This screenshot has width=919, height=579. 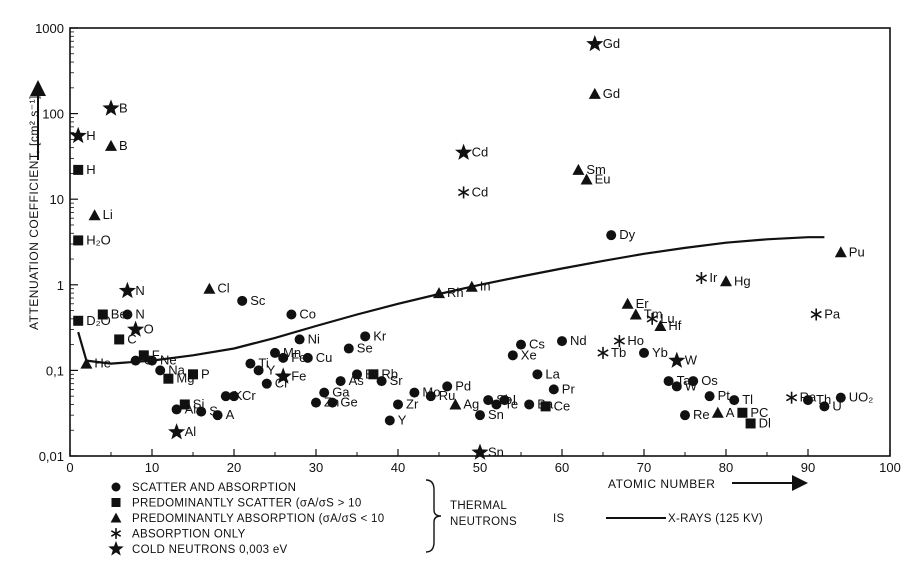 What do you see at coordinates (191, 431) in the screenshot?
I see `point-label: Al` at bounding box center [191, 431].